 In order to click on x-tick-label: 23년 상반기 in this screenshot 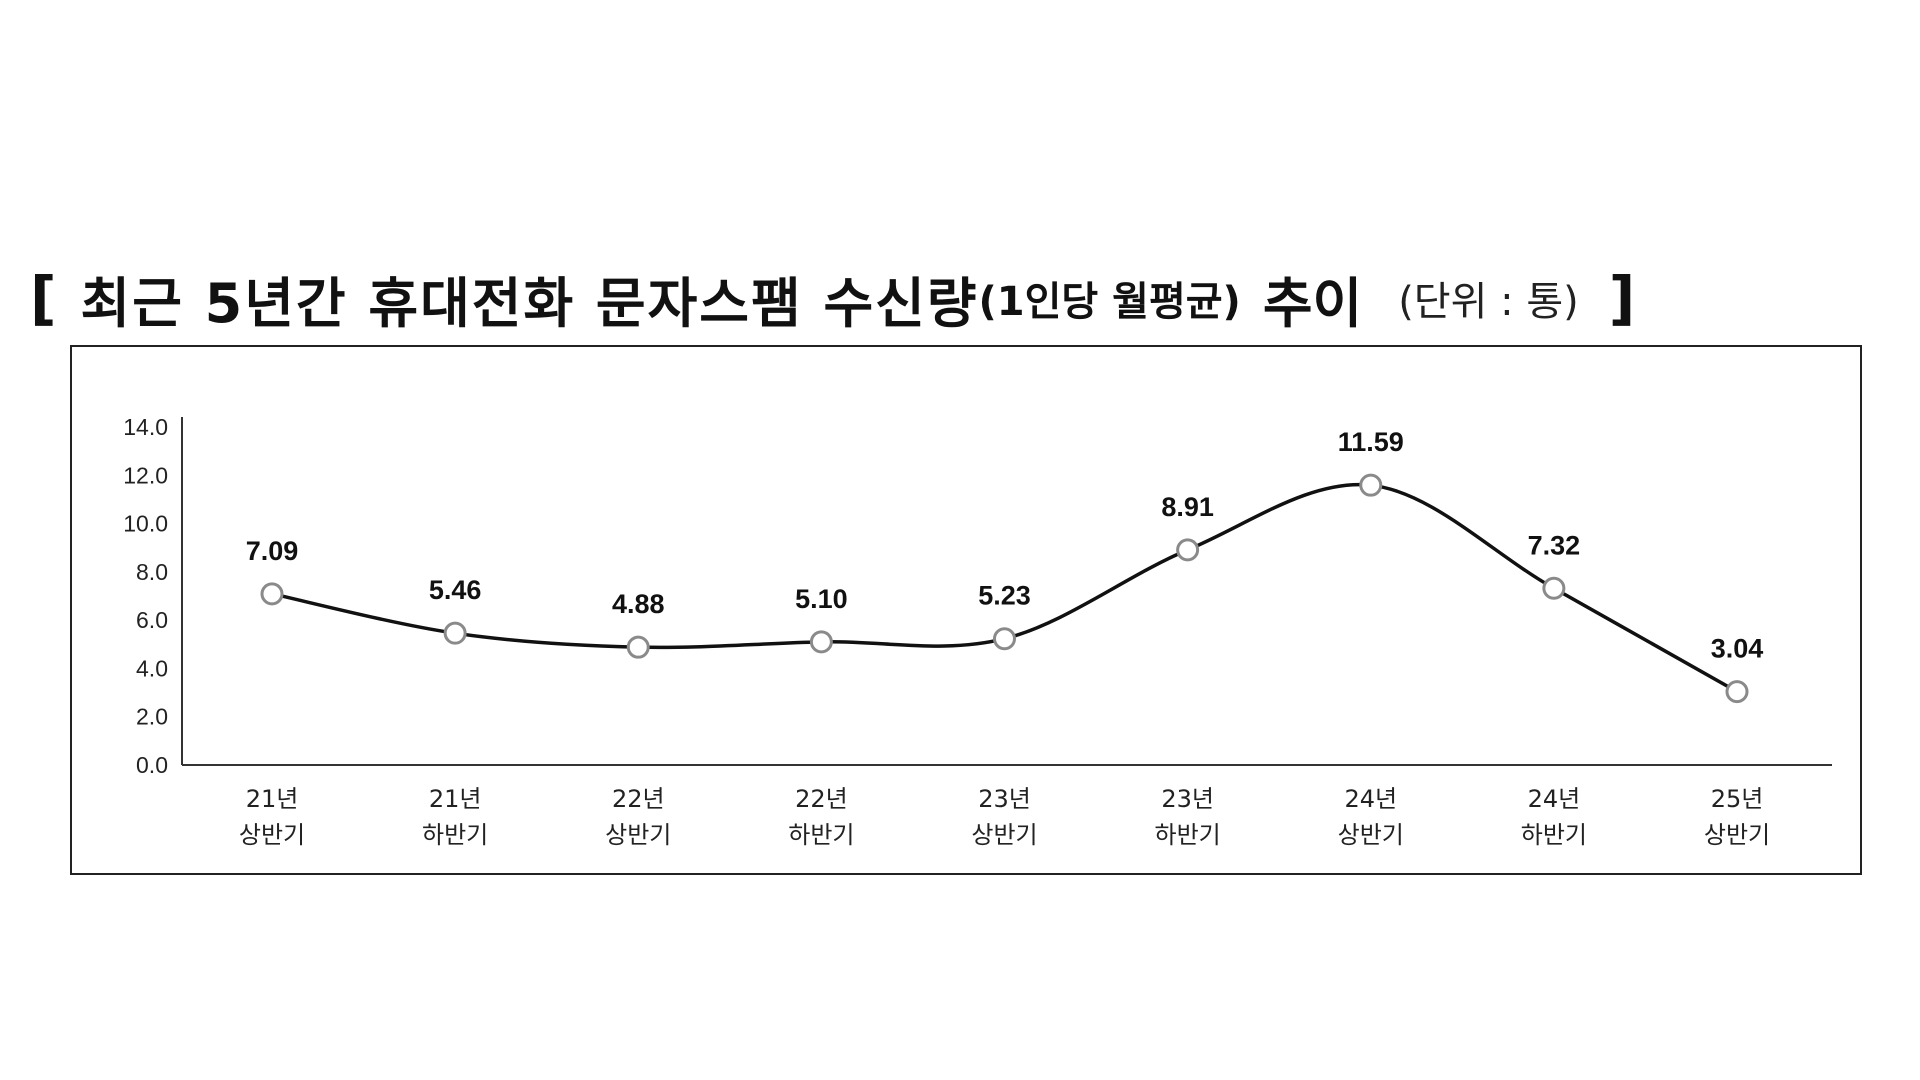, I will do `click(1004, 817)`.